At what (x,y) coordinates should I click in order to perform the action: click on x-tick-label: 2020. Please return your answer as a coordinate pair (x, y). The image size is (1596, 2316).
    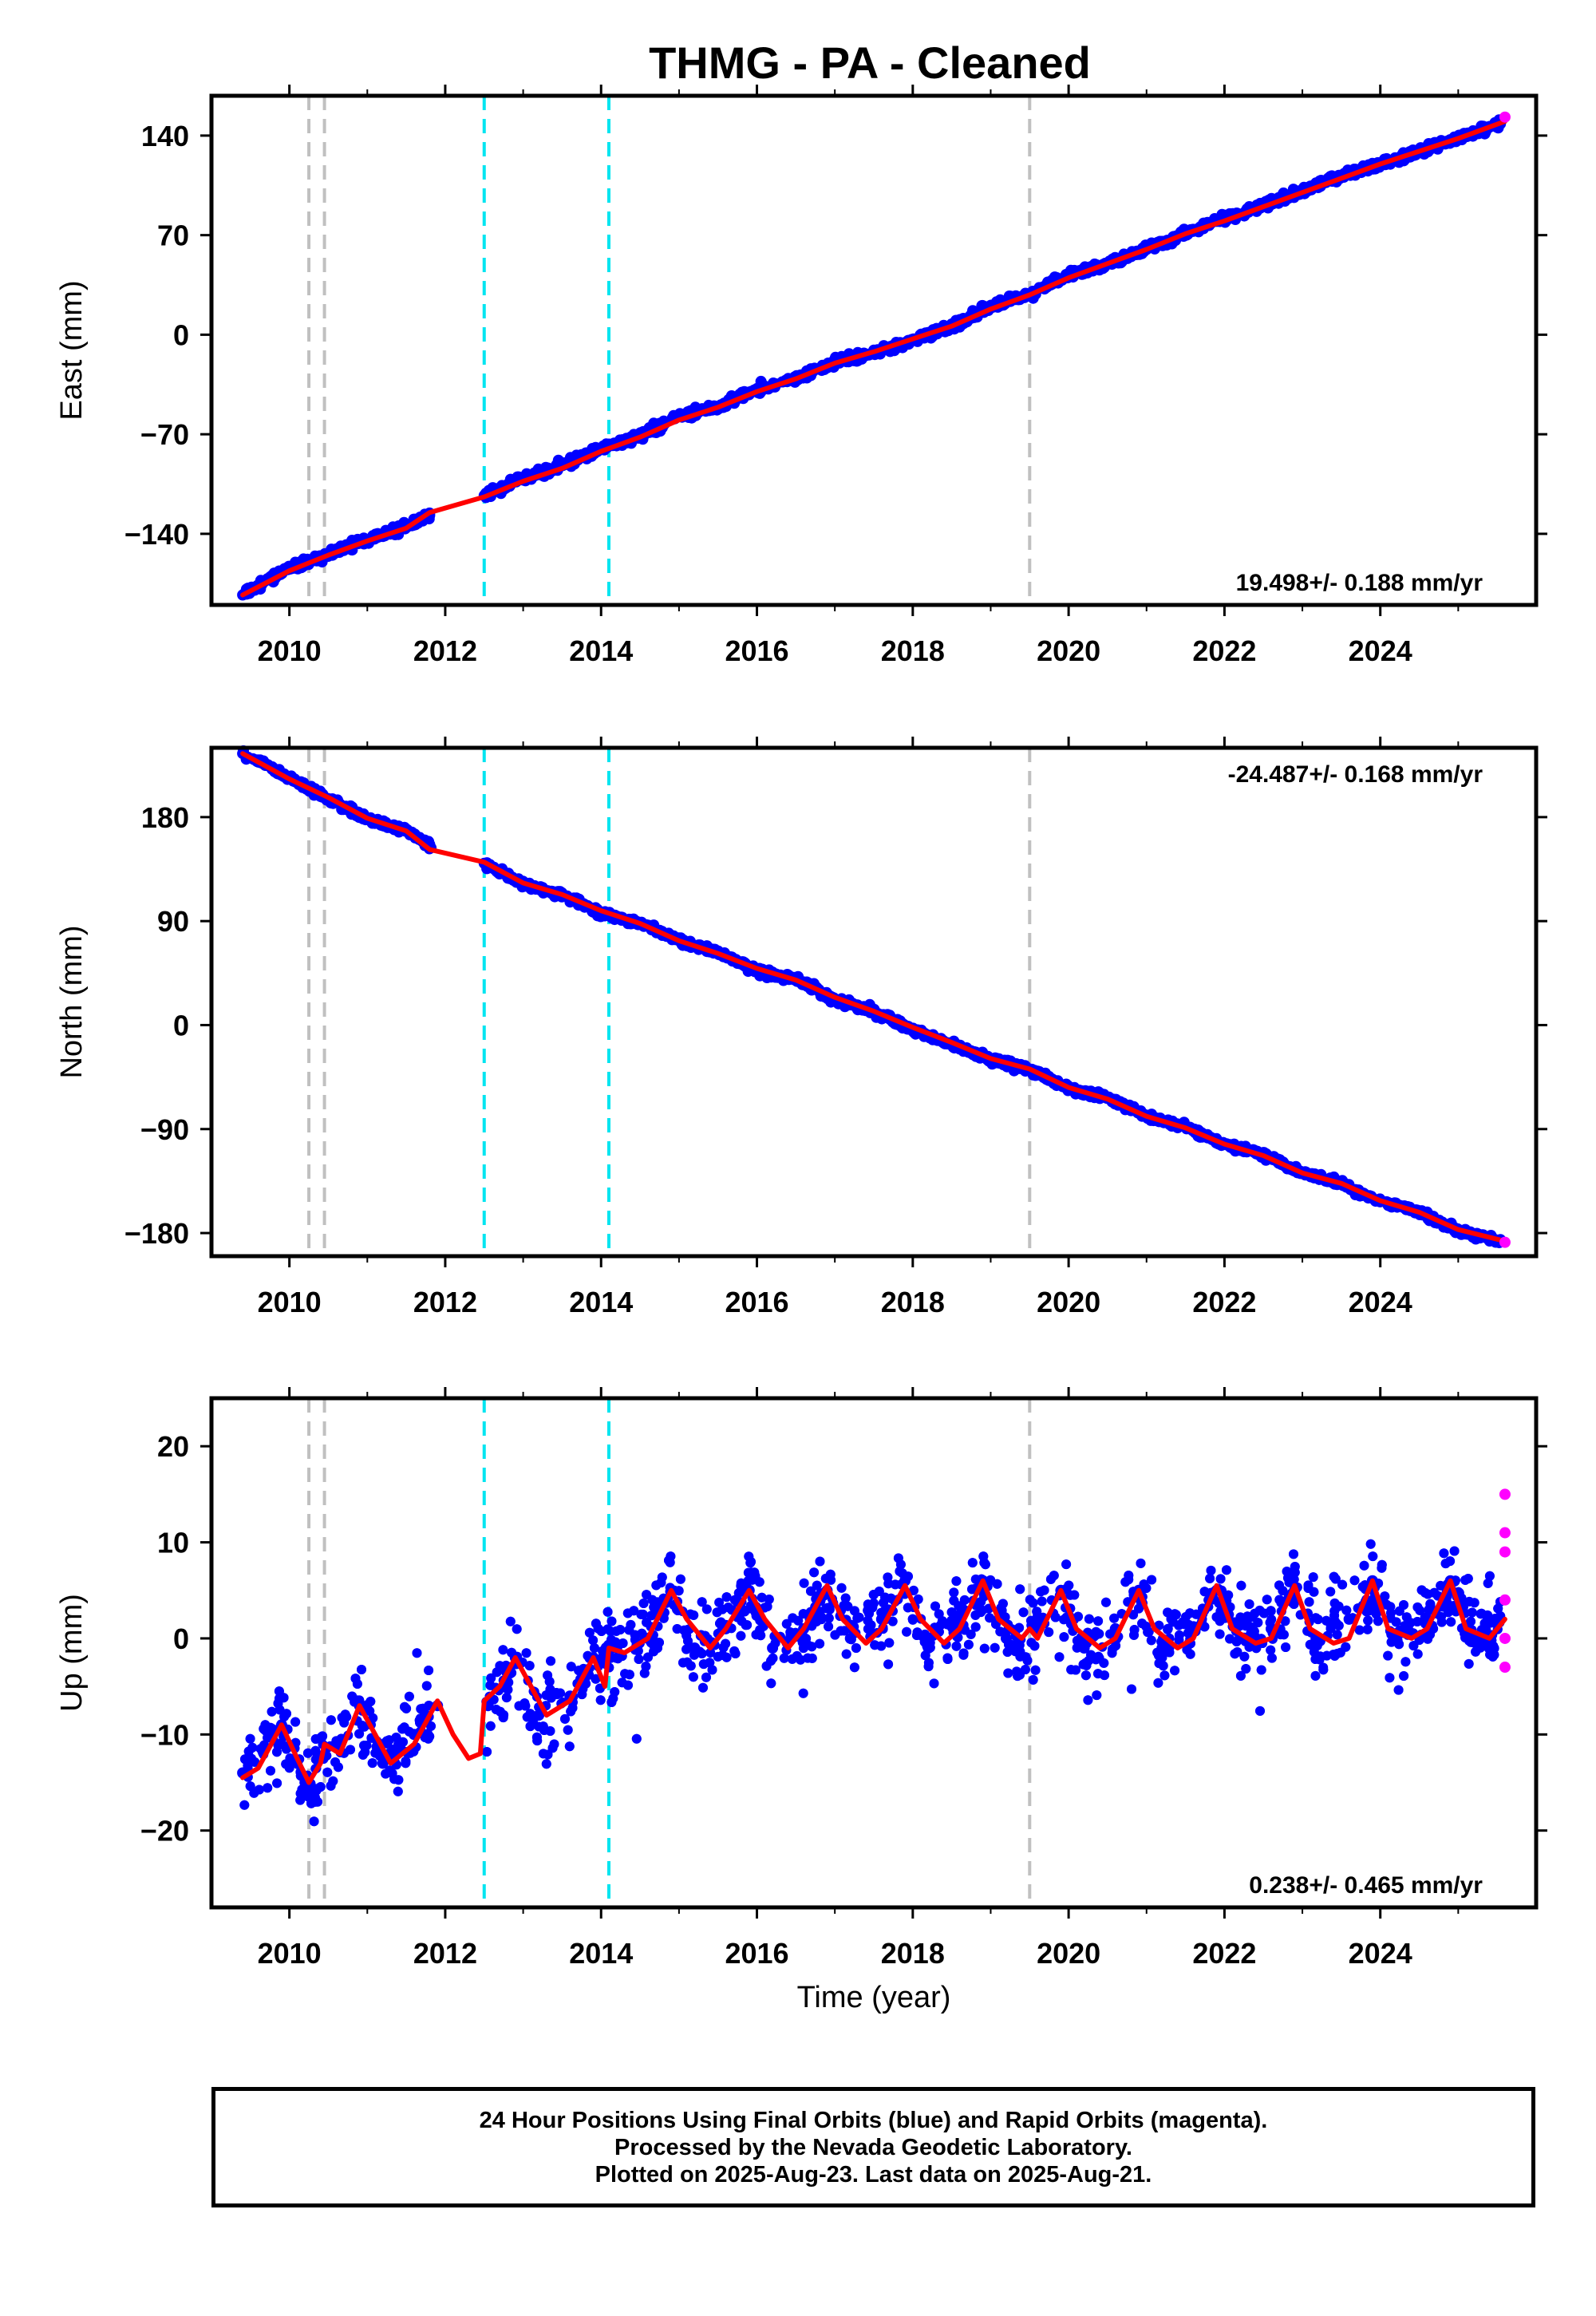
    Looking at the image, I should click on (1068, 1302).